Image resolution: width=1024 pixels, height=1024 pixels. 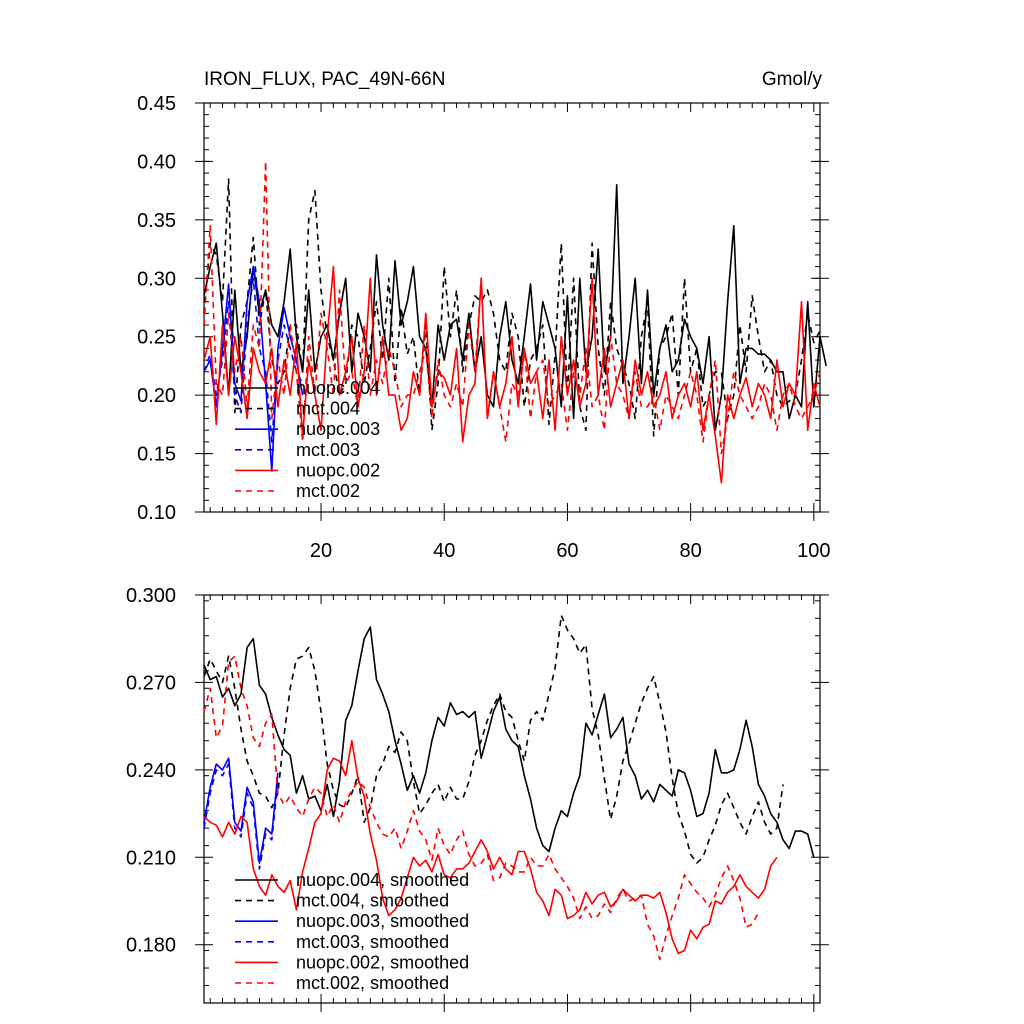 I want to click on y-tick-label: 0.20, so click(x=156, y=396).